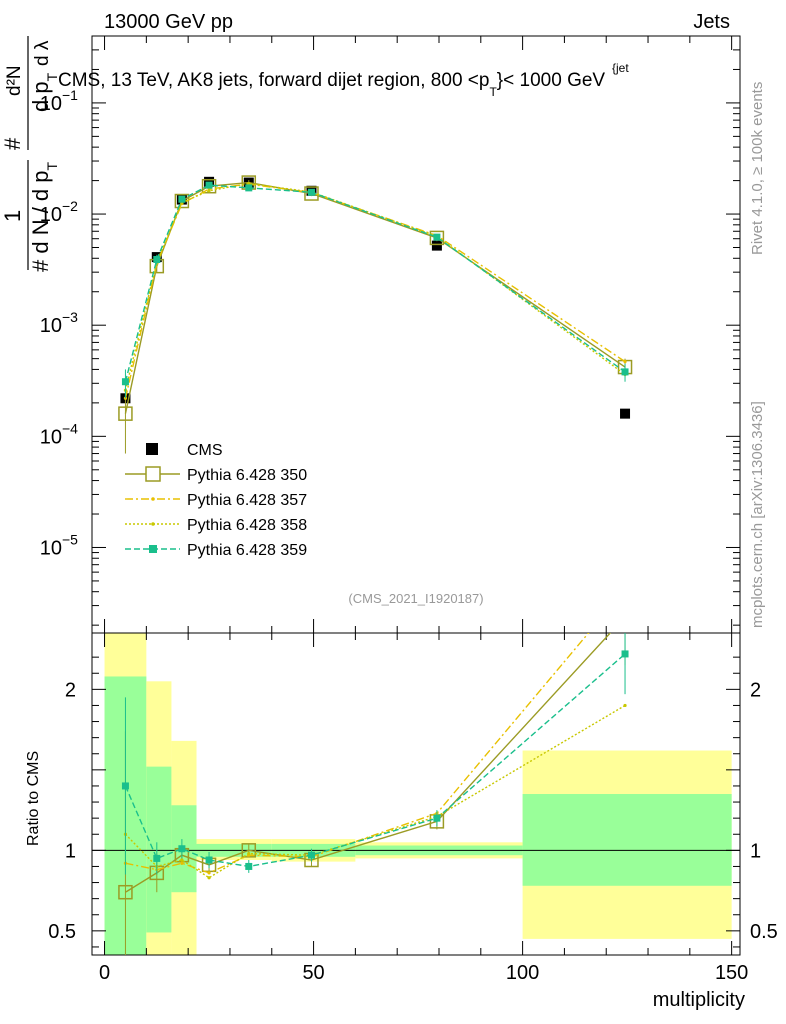 The height and width of the screenshot is (1024, 786). What do you see at coordinates (522, 973) in the screenshot?
I see `x-tick-label-100: 100` at bounding box center [522, 973].